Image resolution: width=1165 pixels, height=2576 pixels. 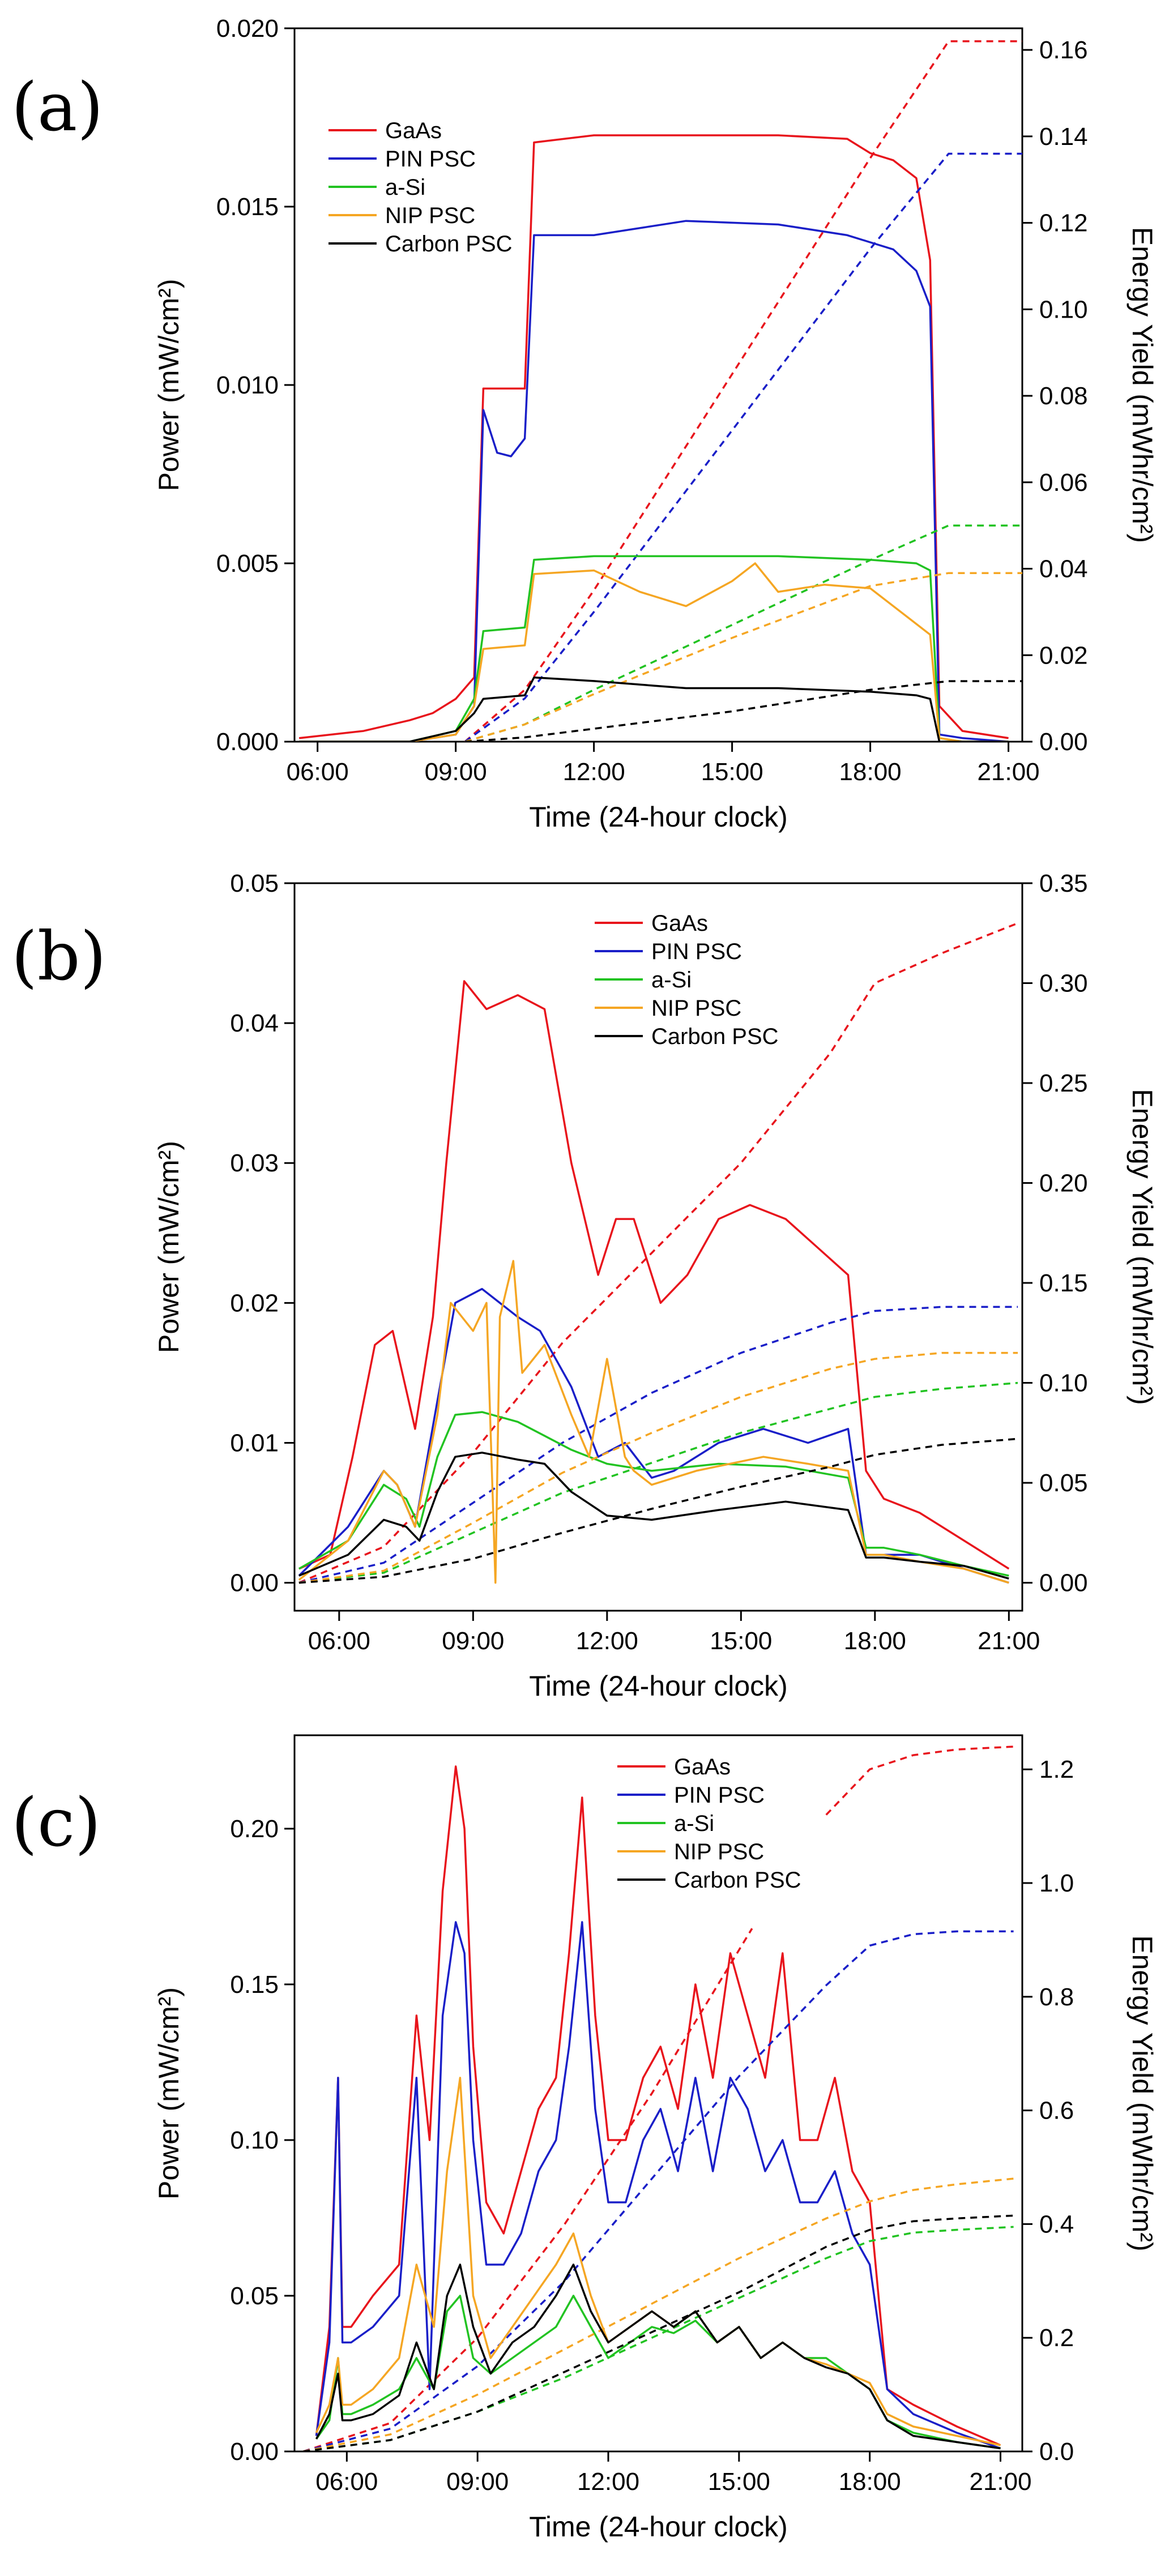 What do you see at coordinates (1063, 1083) in the screenshot?
I see `y2-tick-label: 0.25` at bounding box center [1063, 1083].